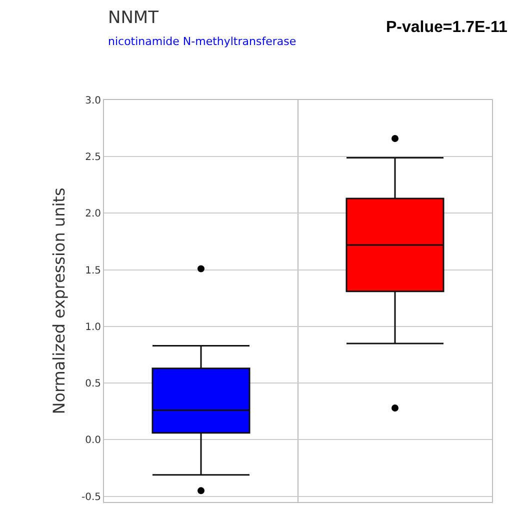  I want to click on y-tick-label: 1.5, so click(93, 270).